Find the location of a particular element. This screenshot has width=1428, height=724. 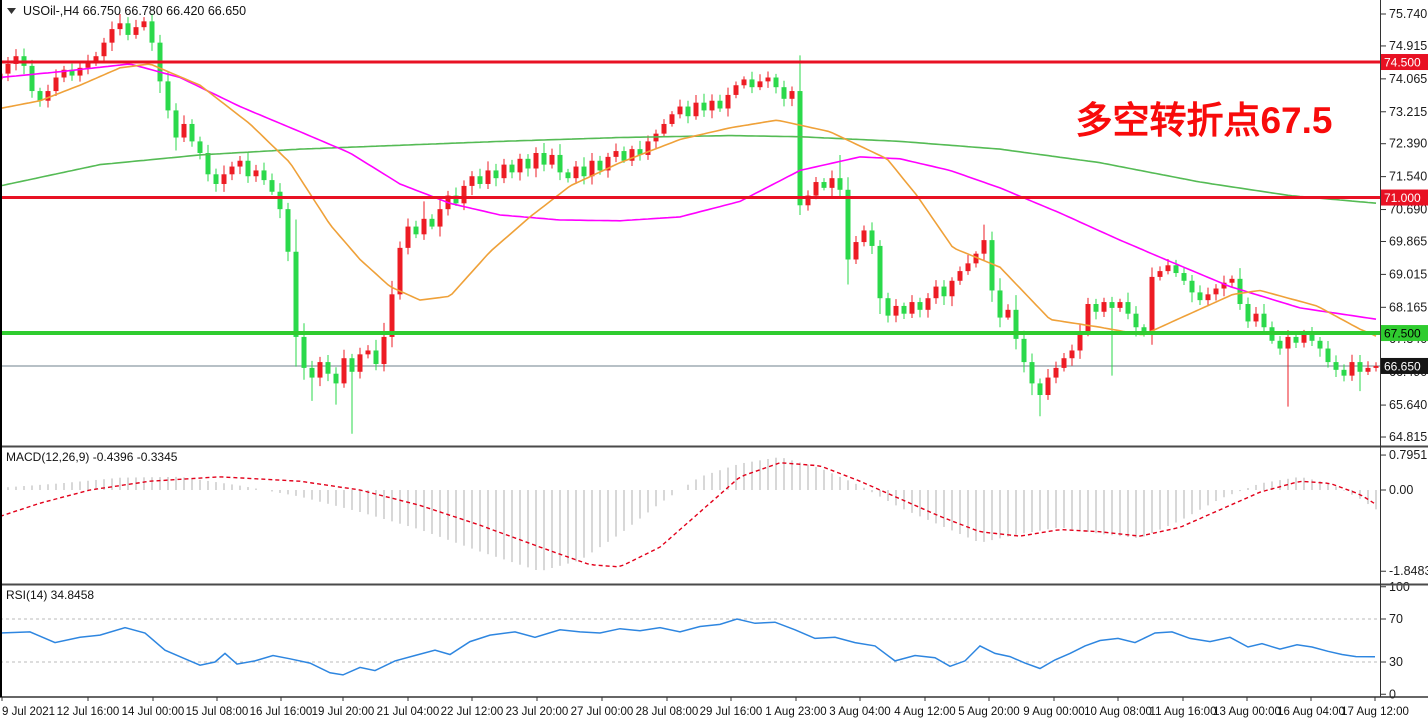

price-axis-label: 65.640 is located at coordinates (1408, 405).